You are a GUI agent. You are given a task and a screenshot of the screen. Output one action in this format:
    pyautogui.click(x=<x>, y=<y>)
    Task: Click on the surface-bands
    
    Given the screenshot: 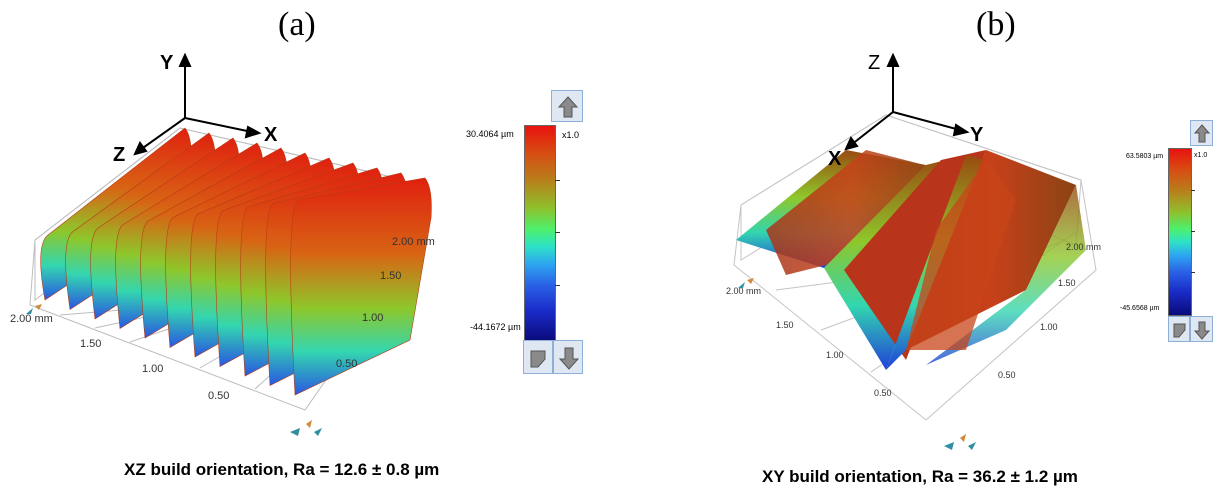 What is the action you would take?
    pyautogui.click(x=911, y=260)
    